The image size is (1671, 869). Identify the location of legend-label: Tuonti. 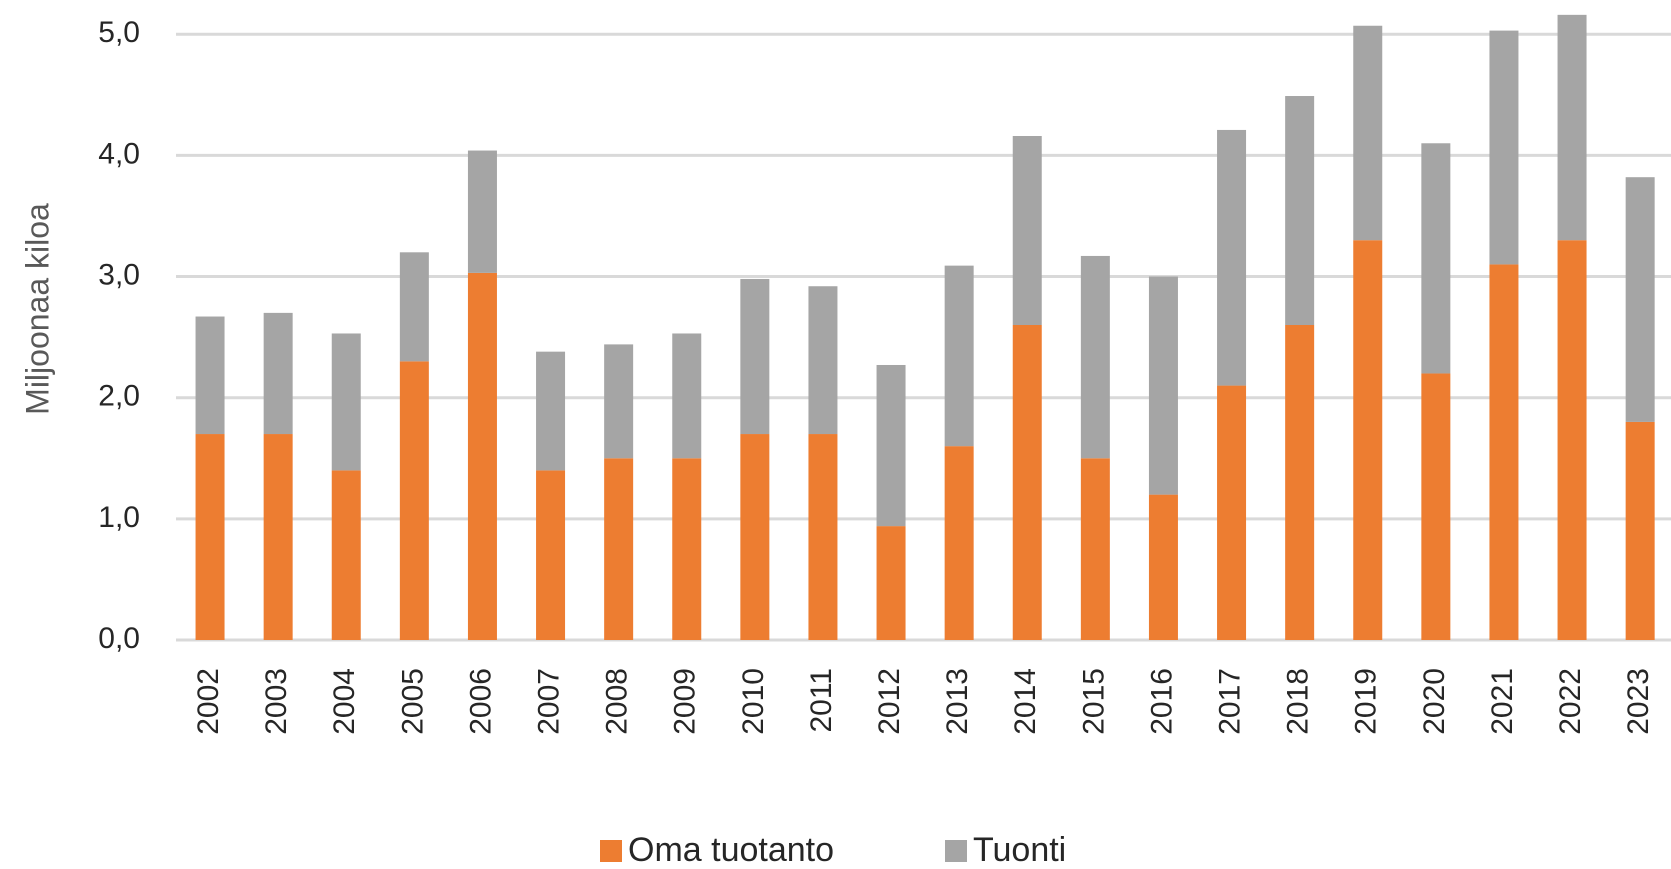
(1019, 850).